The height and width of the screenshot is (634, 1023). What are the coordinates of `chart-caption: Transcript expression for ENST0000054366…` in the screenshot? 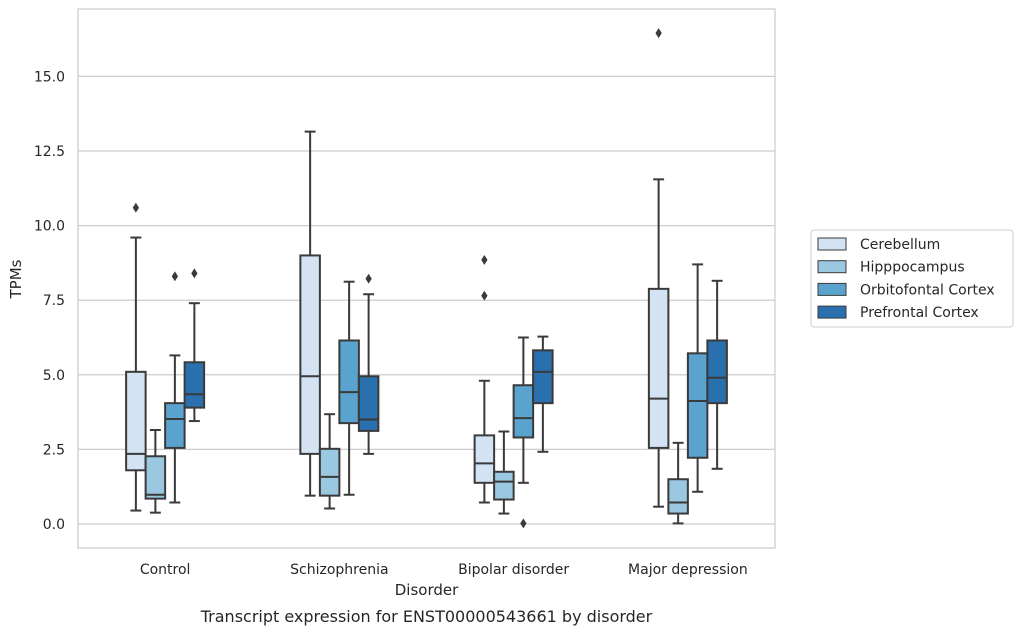 It's located at (426, 616).